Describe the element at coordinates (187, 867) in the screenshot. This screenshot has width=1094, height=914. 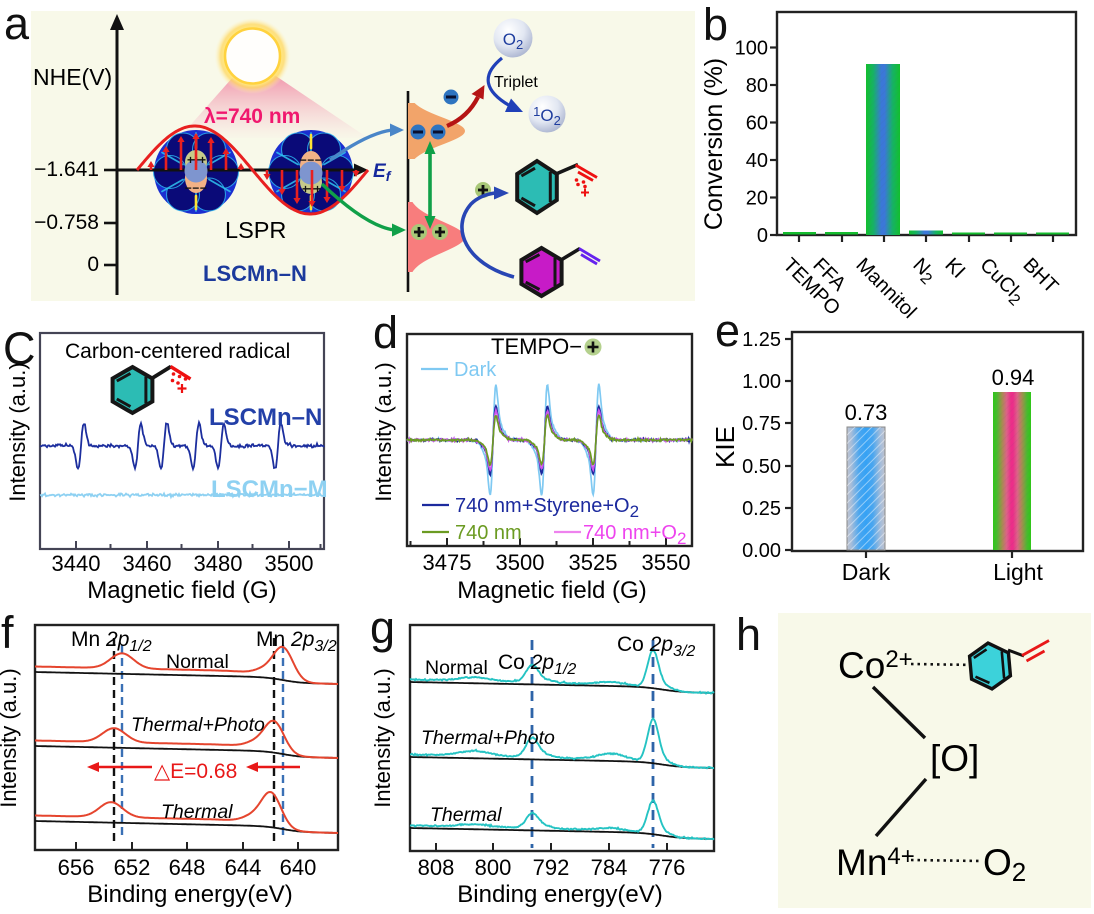
I see `svg-text: 648` at that location.